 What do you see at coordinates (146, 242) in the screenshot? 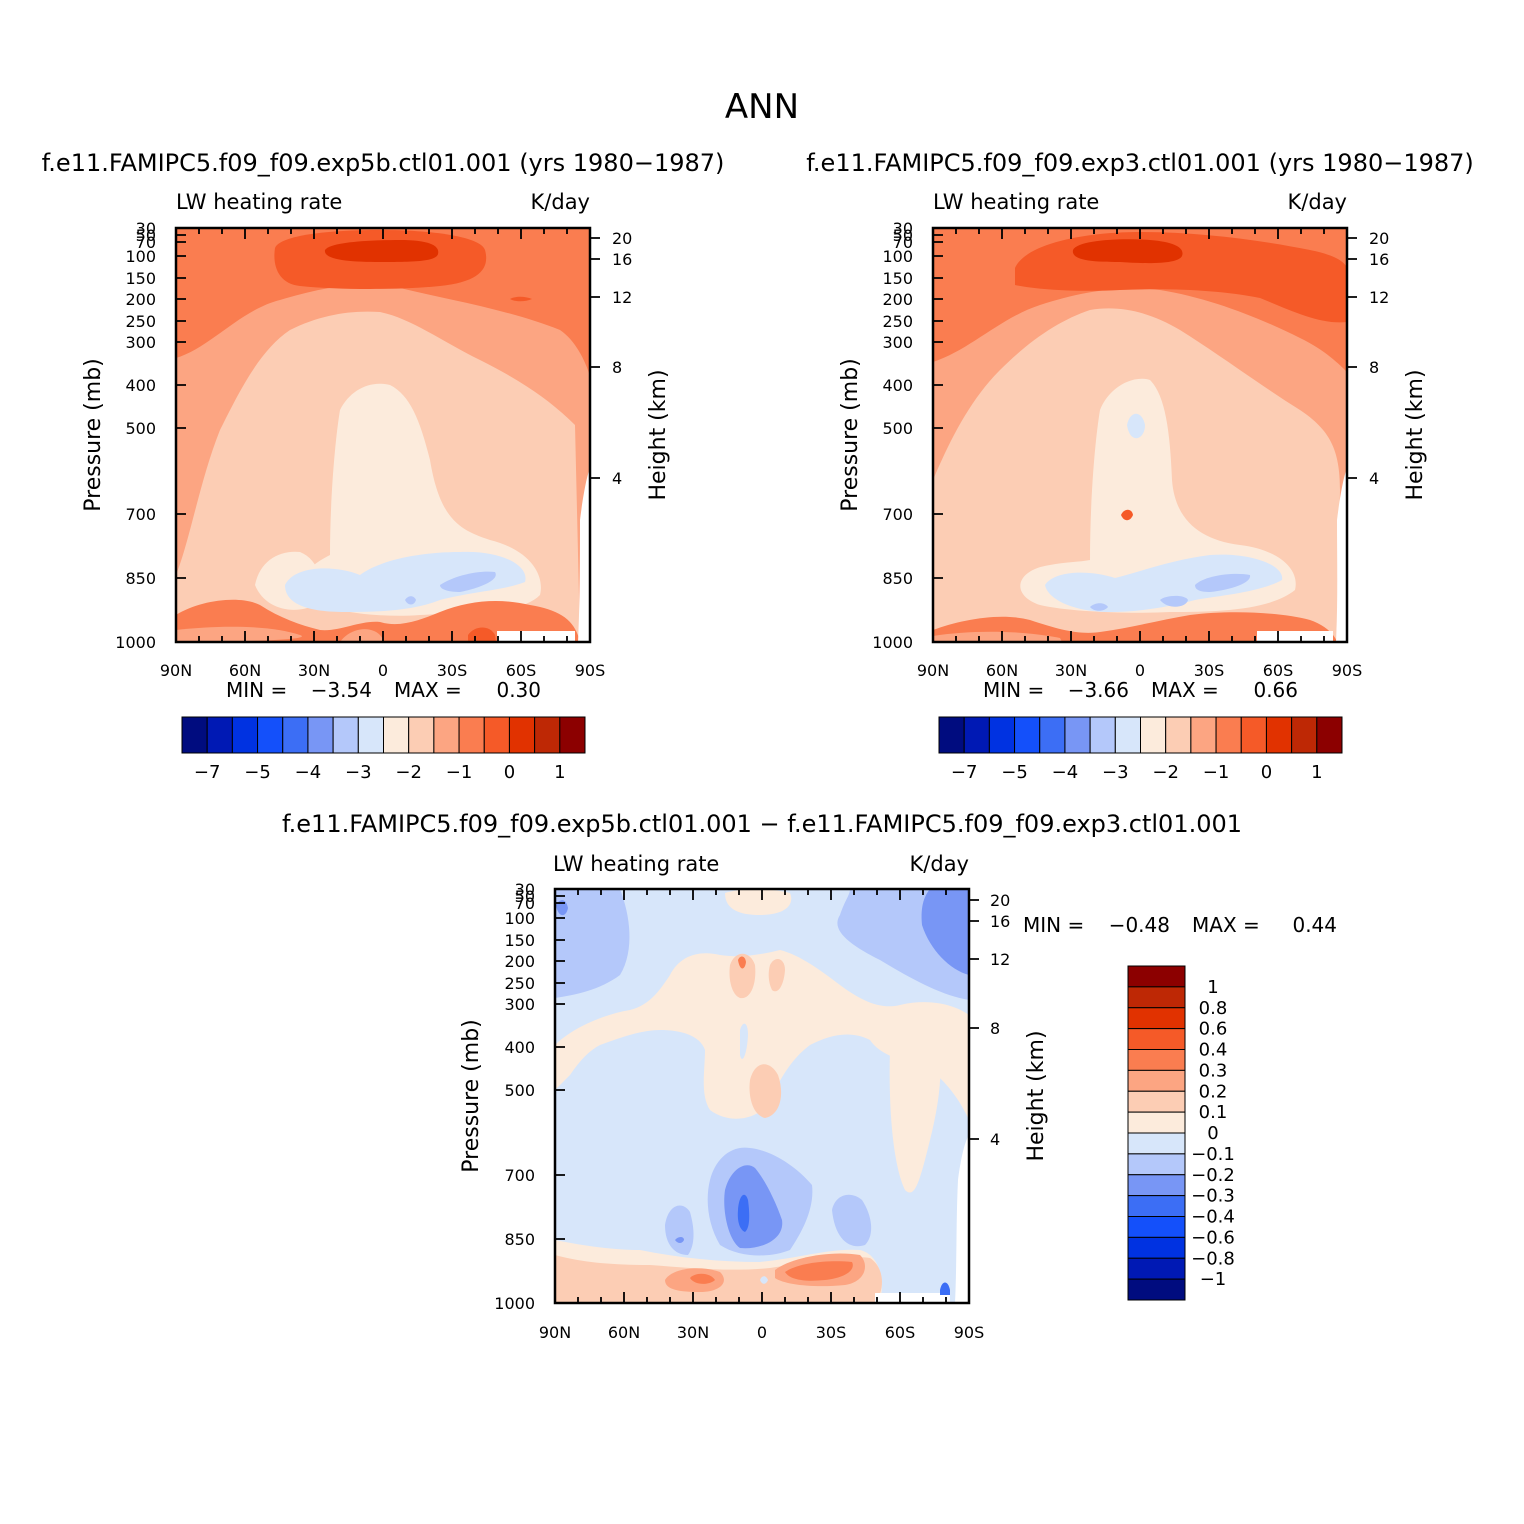
I see `panel-a-ytick-label: 70` at bounding box center [146, 242].